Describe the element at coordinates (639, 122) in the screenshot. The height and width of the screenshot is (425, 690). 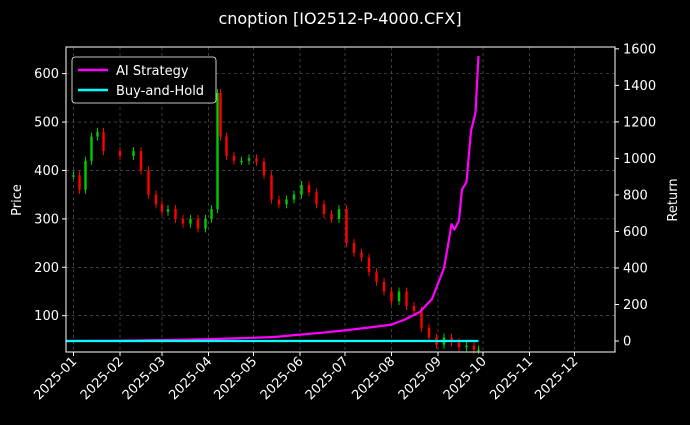
I see `y2-tick-label: 1200` at that location.